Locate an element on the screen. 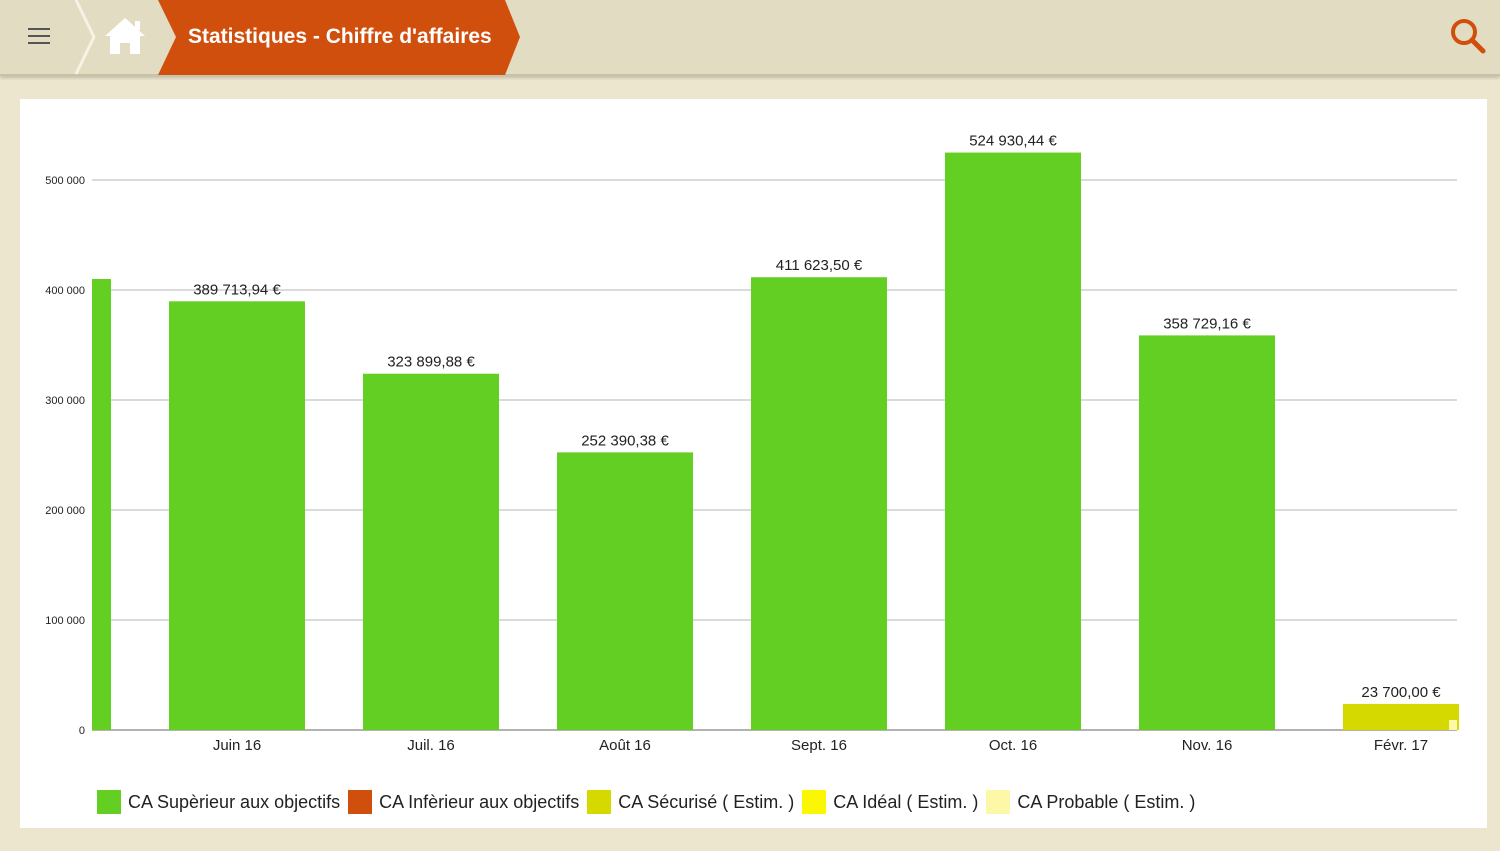 This screenshot has width=1500, height=851. data-label: 358 729,16 € is located at coordinates (1207, 323).